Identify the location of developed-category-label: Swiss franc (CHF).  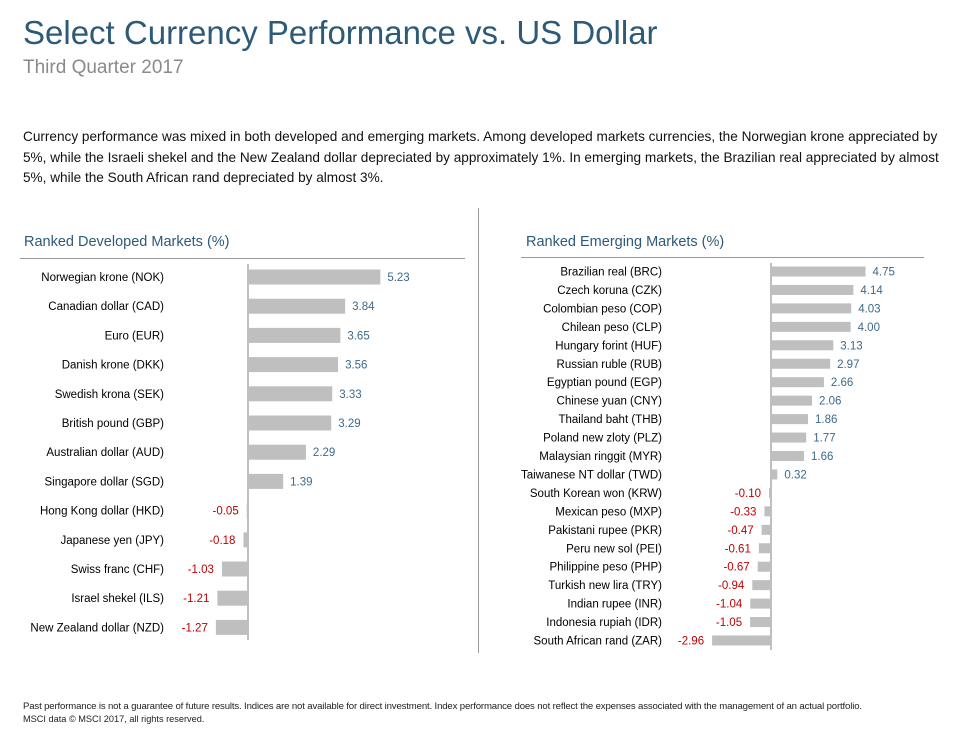
(117, 570).